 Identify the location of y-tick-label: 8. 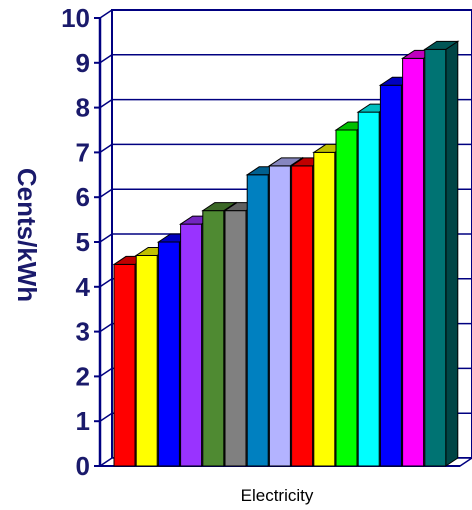
(83, 108).